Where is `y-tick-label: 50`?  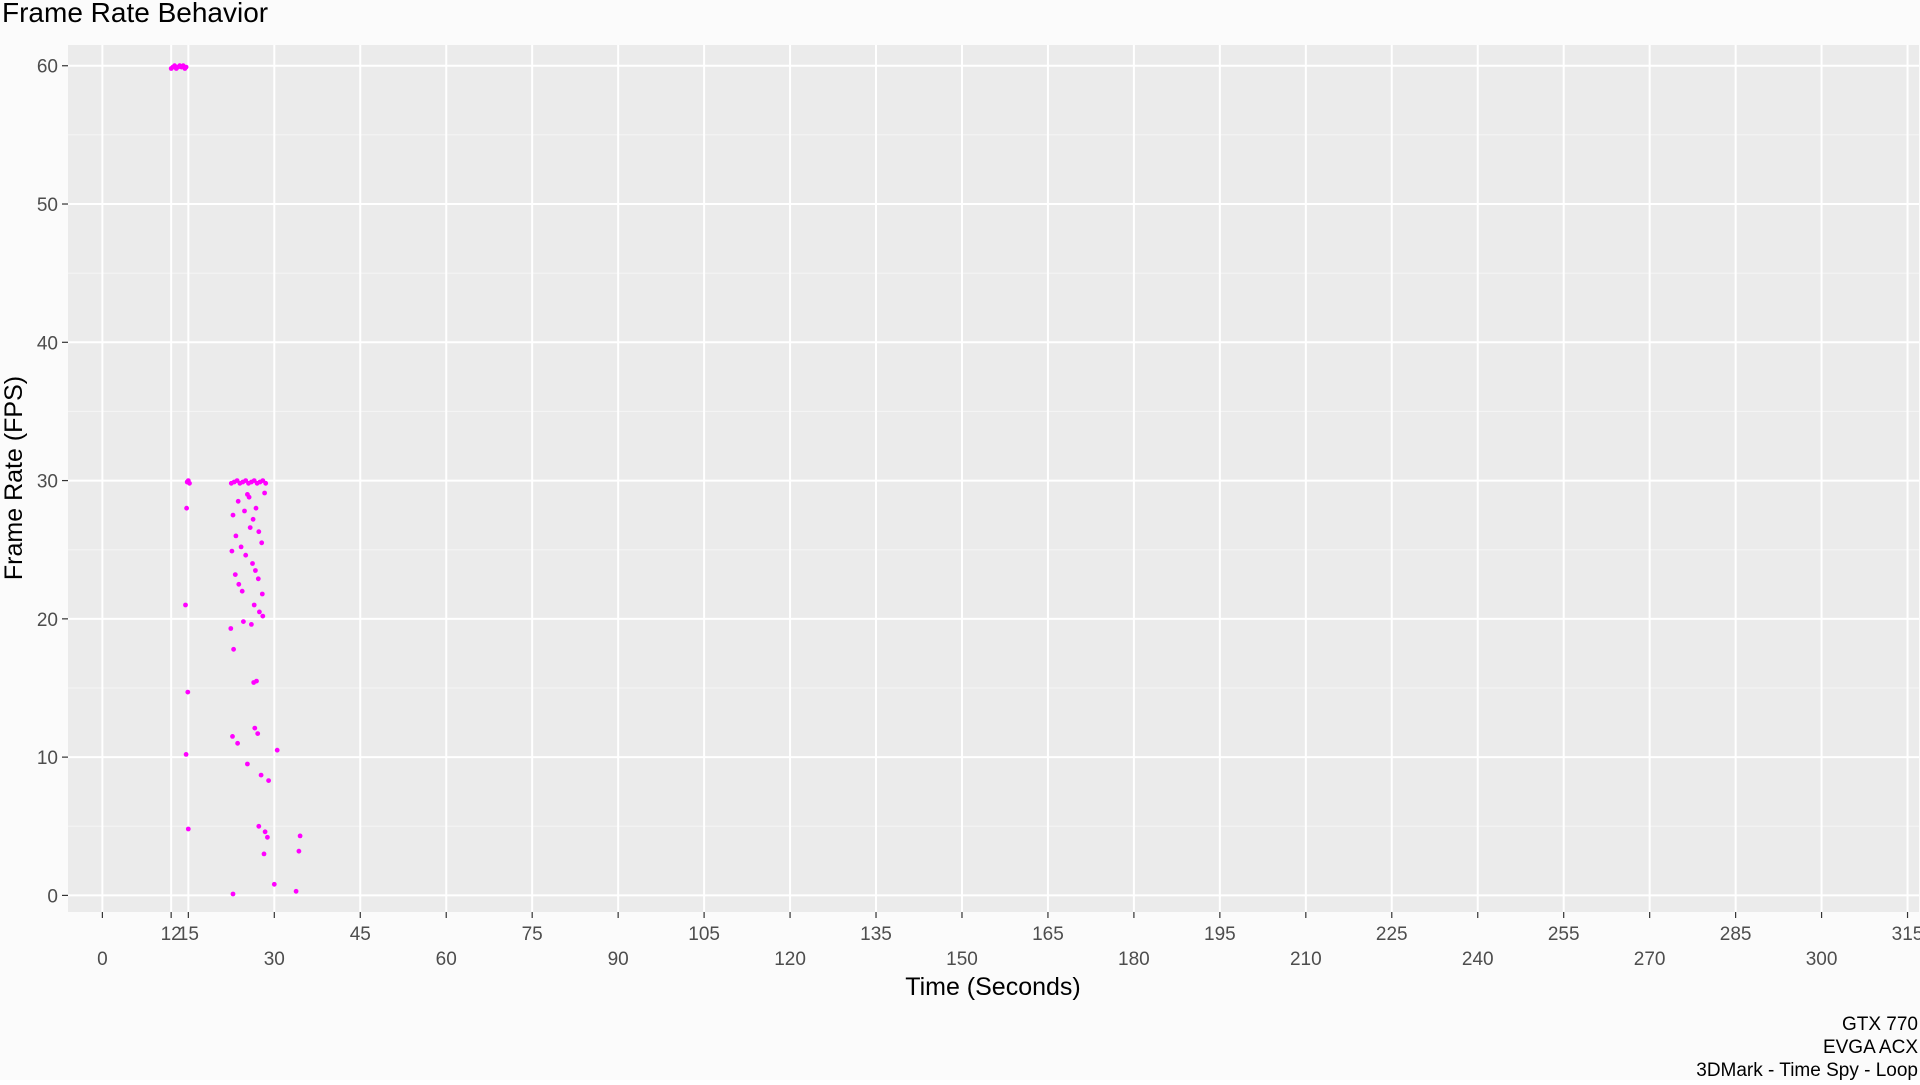 y-tick-label: 50 is located at coordinates (47, 205).